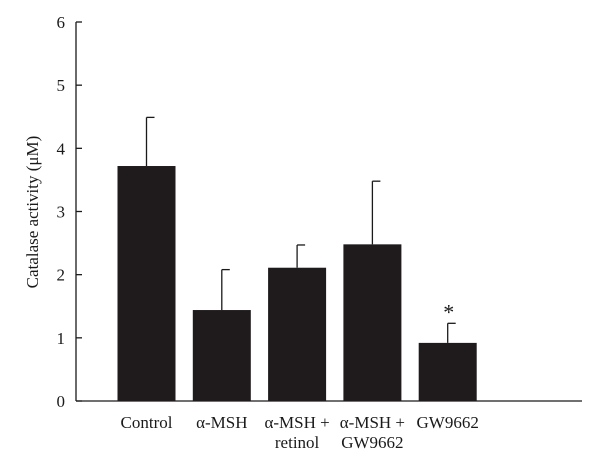  I want to click on significance-marker: *, so click(448, 311).